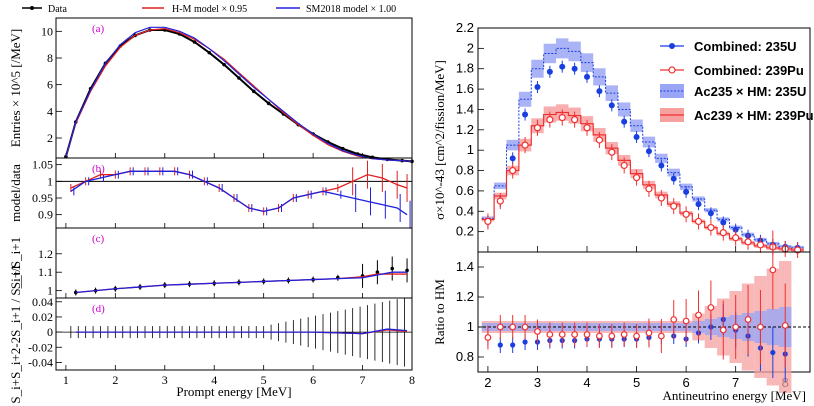 This screenshot has height=406, width=814. Describe the element at coordinates (363, 380) in the screenshot. I see `x-tick-label: 7` at that location.